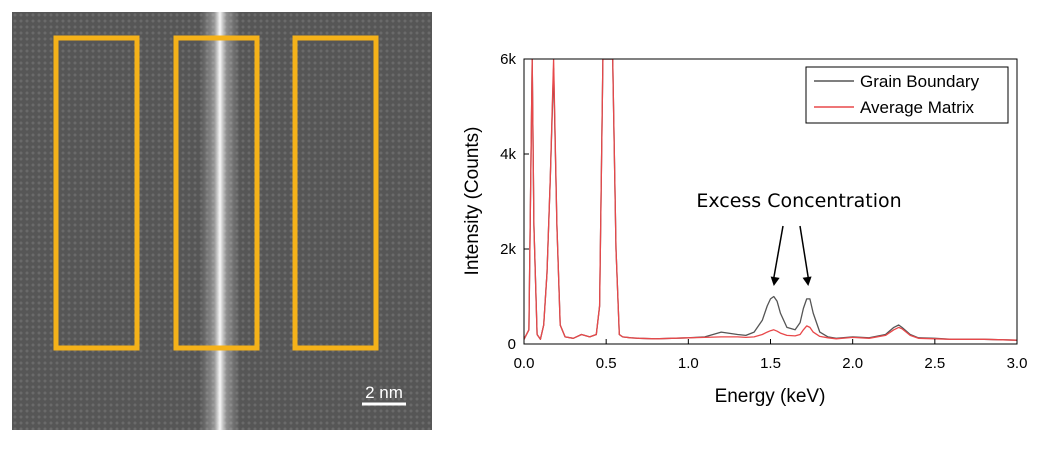 This screenshot has height=452, width=1037. What do you see at coordinates (770, 363) in the screenshot?
I see `x-tick-label: 1.5` at bounding box center [770, 363].